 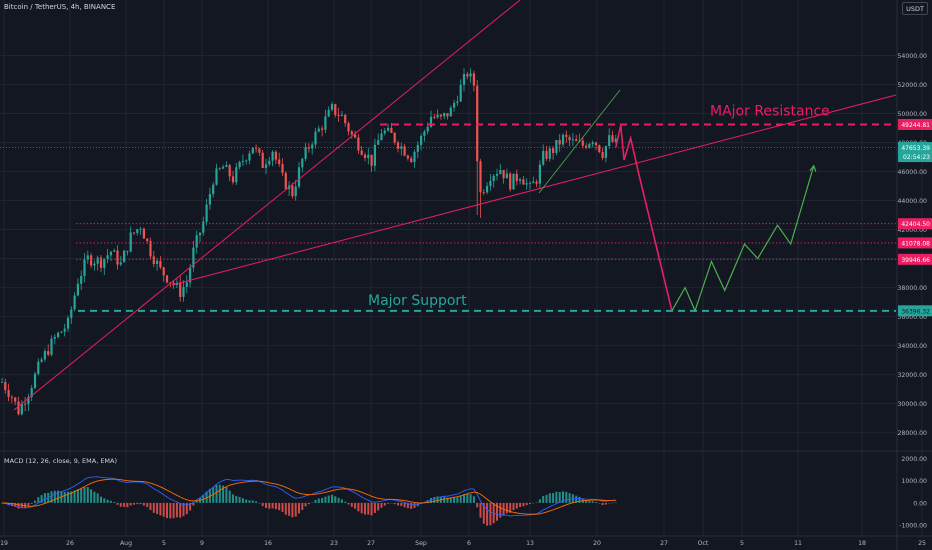 What do you see at coordinates (469, 543) in the screenshot?
I see `time-tick-label: 6` at bounding box center [469, 543].